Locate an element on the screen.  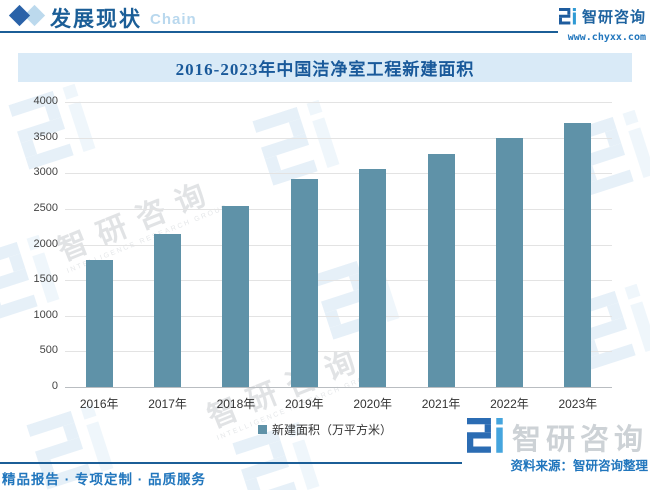
bar-2016 is located at coordinates (99, 323).